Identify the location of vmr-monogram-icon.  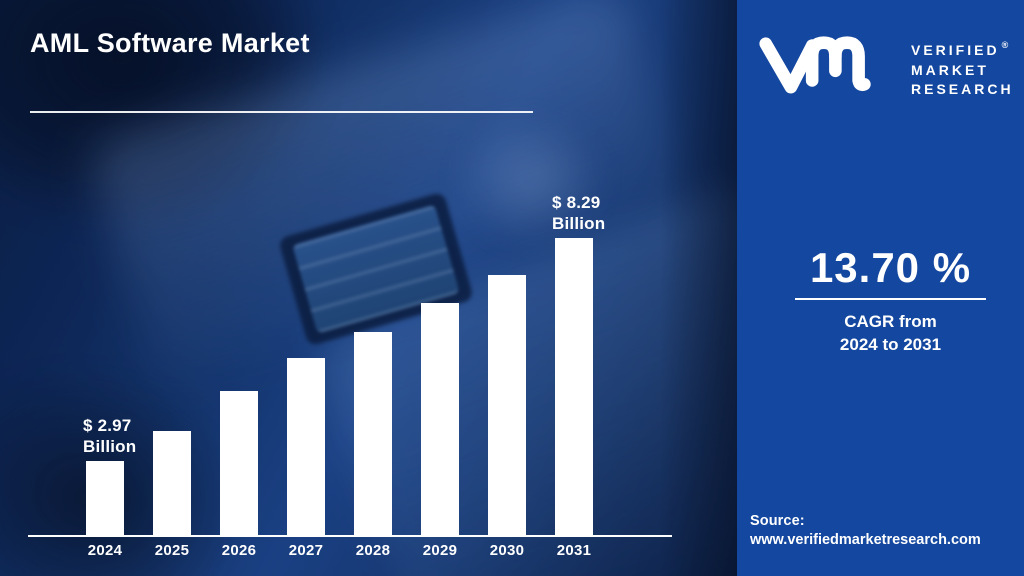
(815, 65).